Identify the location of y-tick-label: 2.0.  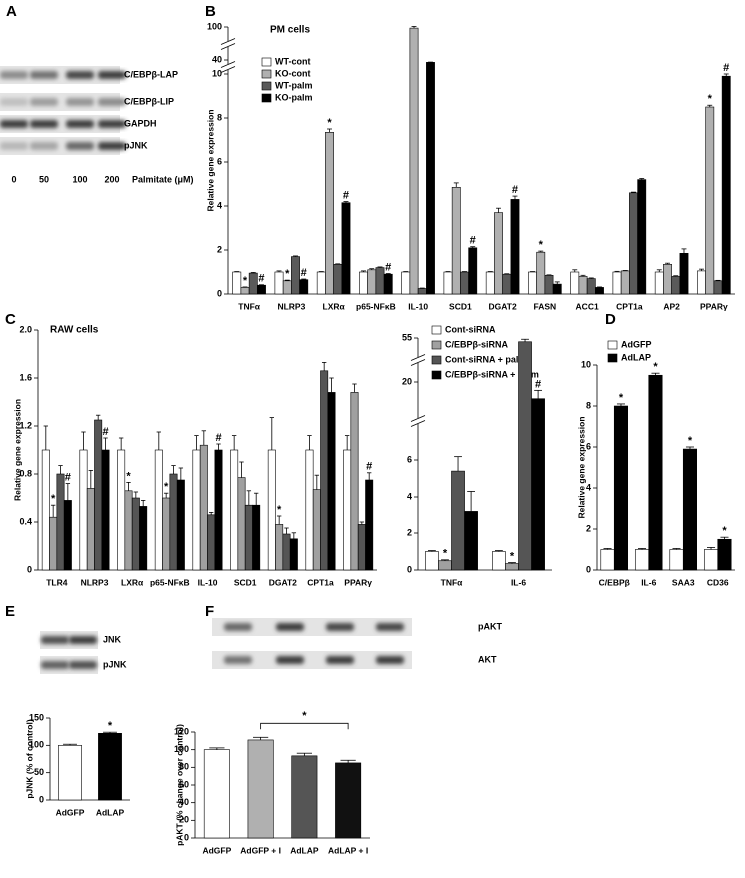
(25, 329).